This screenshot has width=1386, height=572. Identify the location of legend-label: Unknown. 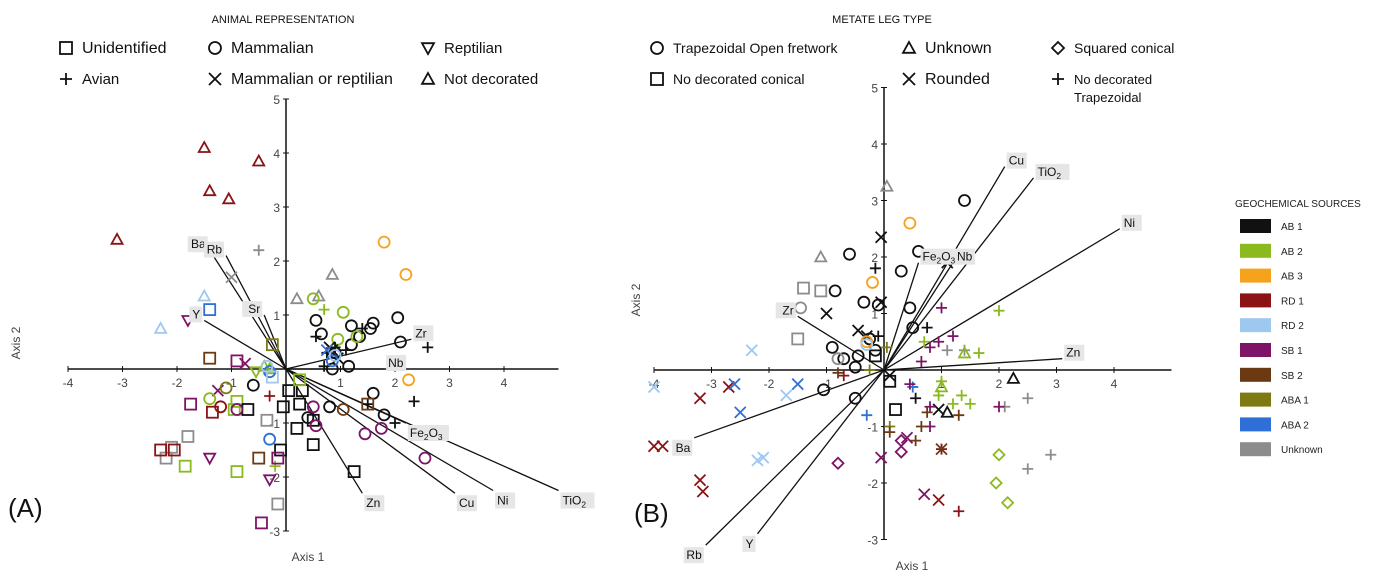
(958, 48).